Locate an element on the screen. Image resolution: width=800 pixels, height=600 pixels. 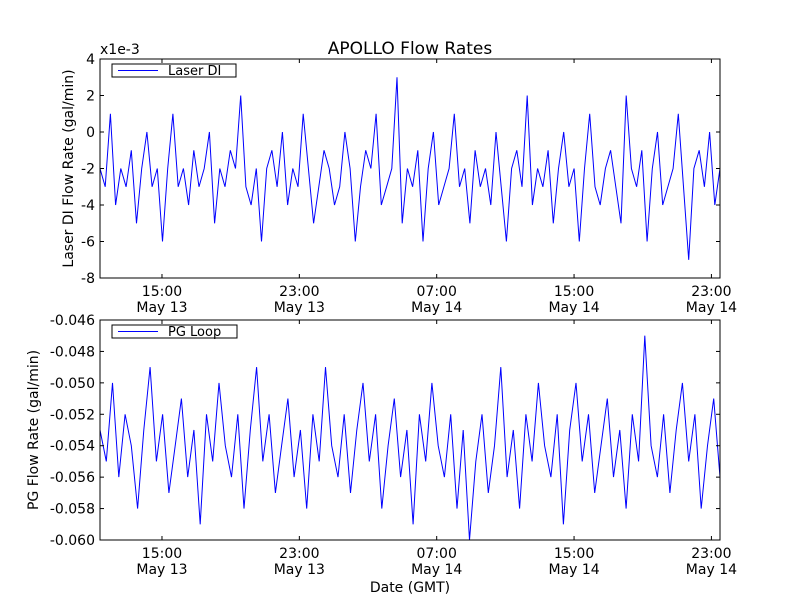
legend-label: Laser DI is located at coordinates (194, 71).